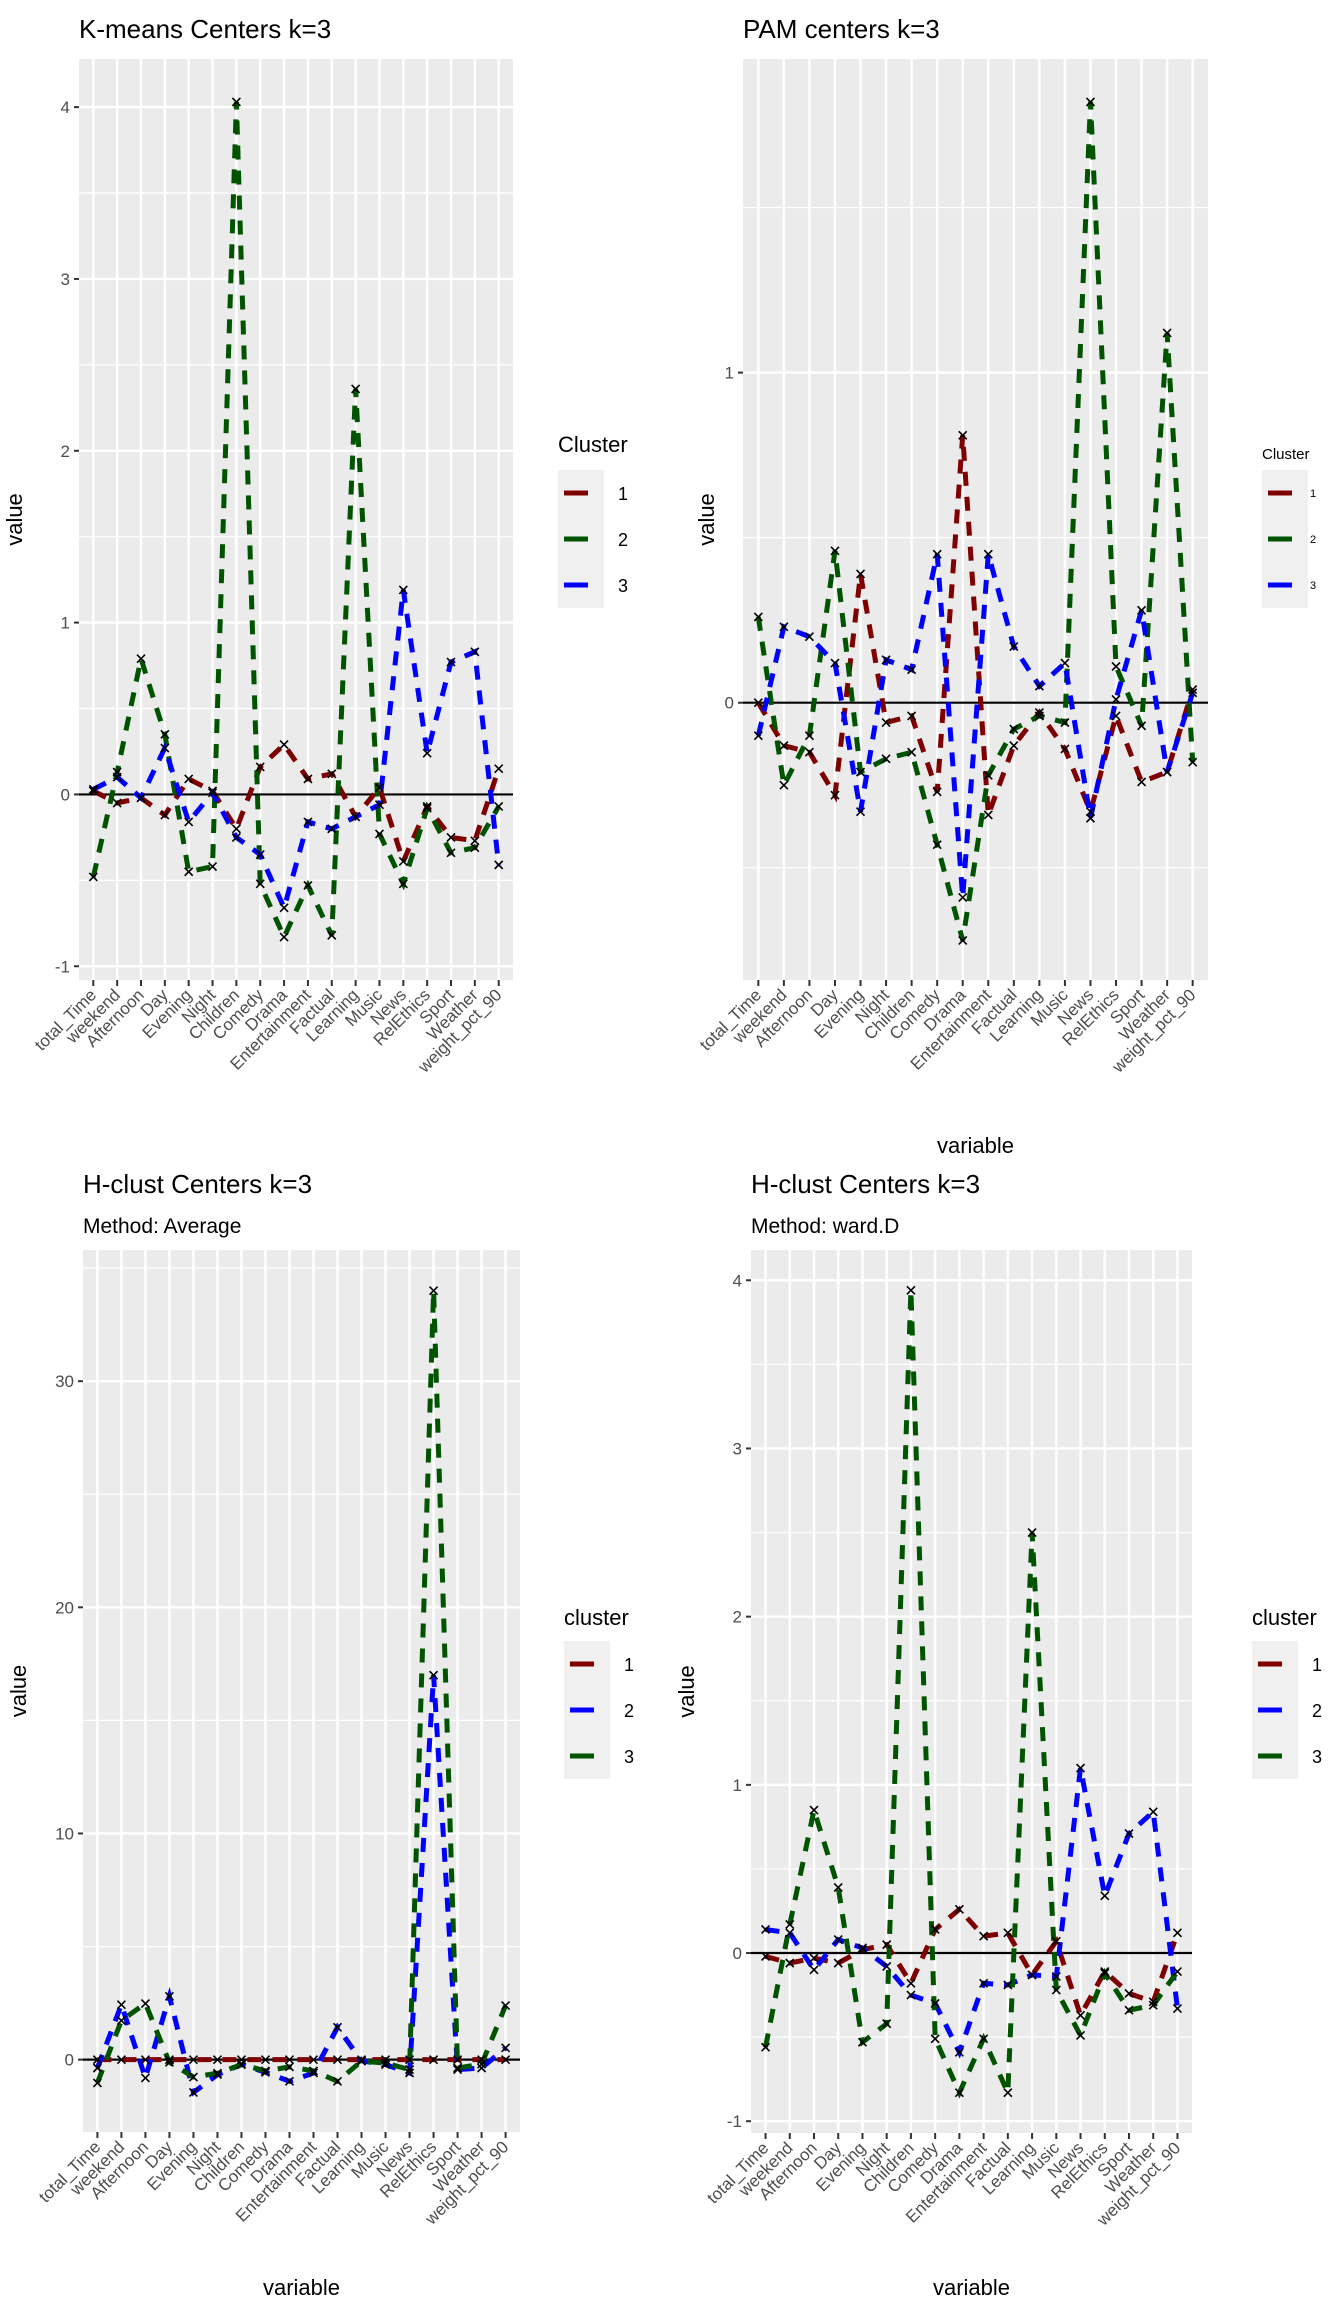 Image resolution: width=1344 pixels, height=2304 pixels. Describe the element at coordinates (596, 1617) in the screenshot. I see `legend-title: cluster` at that location.